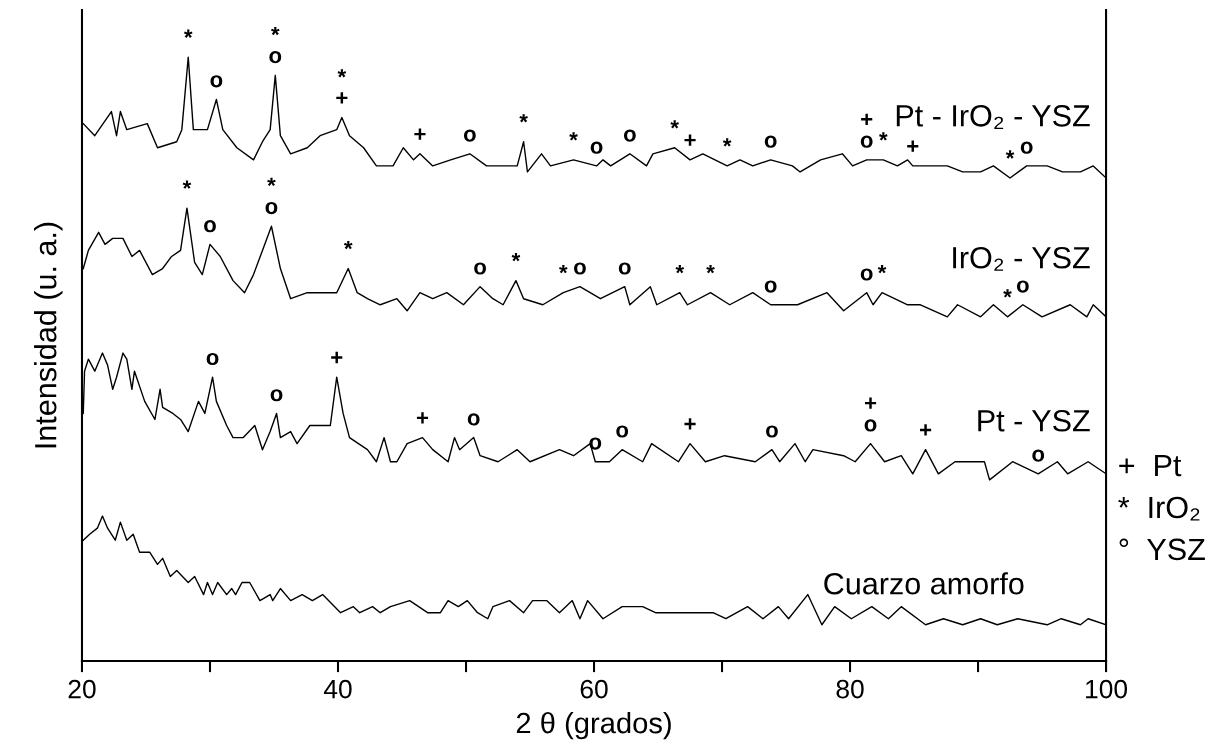 The width and height of the screenshot is (1231, 749). I want to click on x-axis-title: 2 θ (grados), so click(593, 725).